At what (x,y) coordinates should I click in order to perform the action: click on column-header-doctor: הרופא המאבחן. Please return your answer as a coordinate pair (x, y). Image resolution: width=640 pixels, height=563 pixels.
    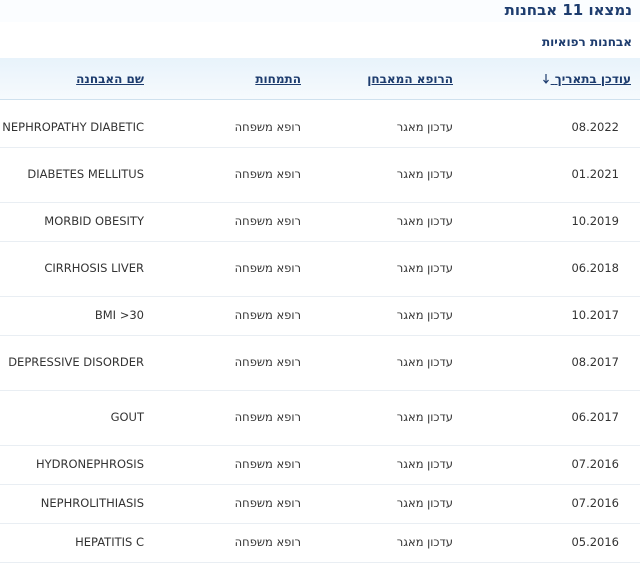
    Looking at the image, I should click on (410, 79).